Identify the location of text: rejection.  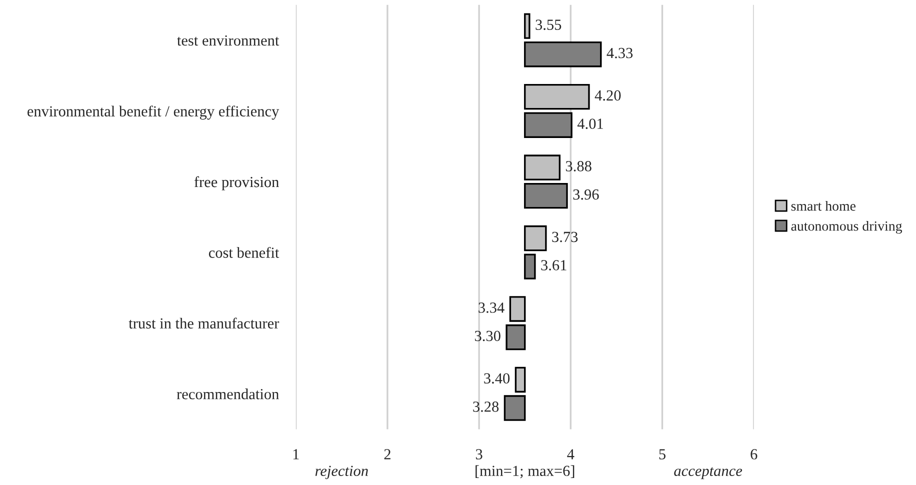
(341, 473).